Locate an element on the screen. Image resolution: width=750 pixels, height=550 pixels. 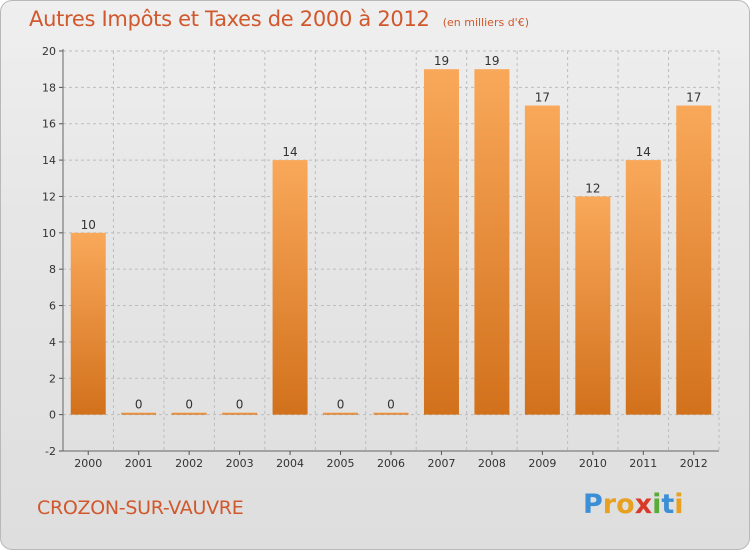
y-tick-label: 4 is located at coordinates (52, 342).